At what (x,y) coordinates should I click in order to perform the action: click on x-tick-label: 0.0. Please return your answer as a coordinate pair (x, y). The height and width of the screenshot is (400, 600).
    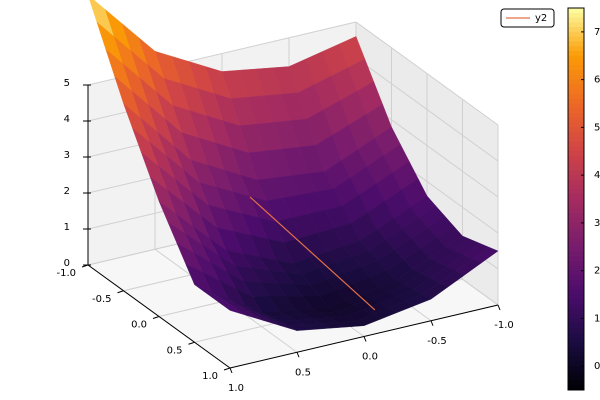
    Looking at the image, I should click on (139, 325).